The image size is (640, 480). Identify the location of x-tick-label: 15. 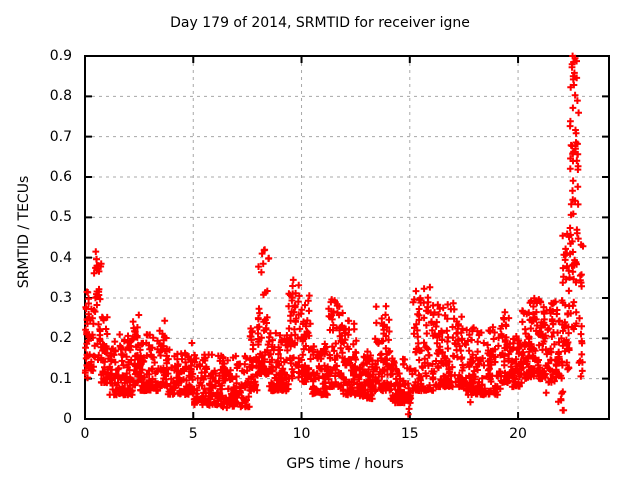
(409, 434).